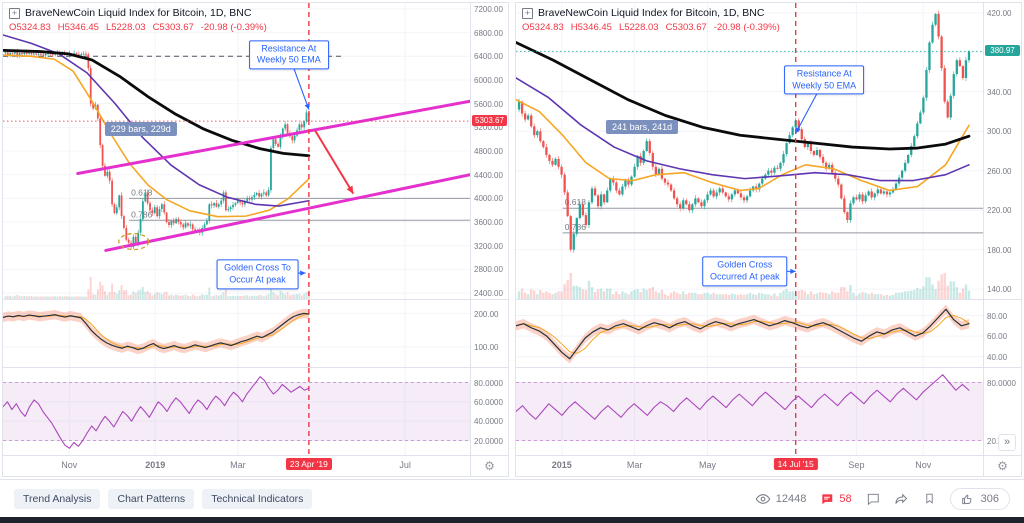  Describe the element at coordinates (155, 465) in the screenshot. I see `x-axis-tick: 2019` at that location.